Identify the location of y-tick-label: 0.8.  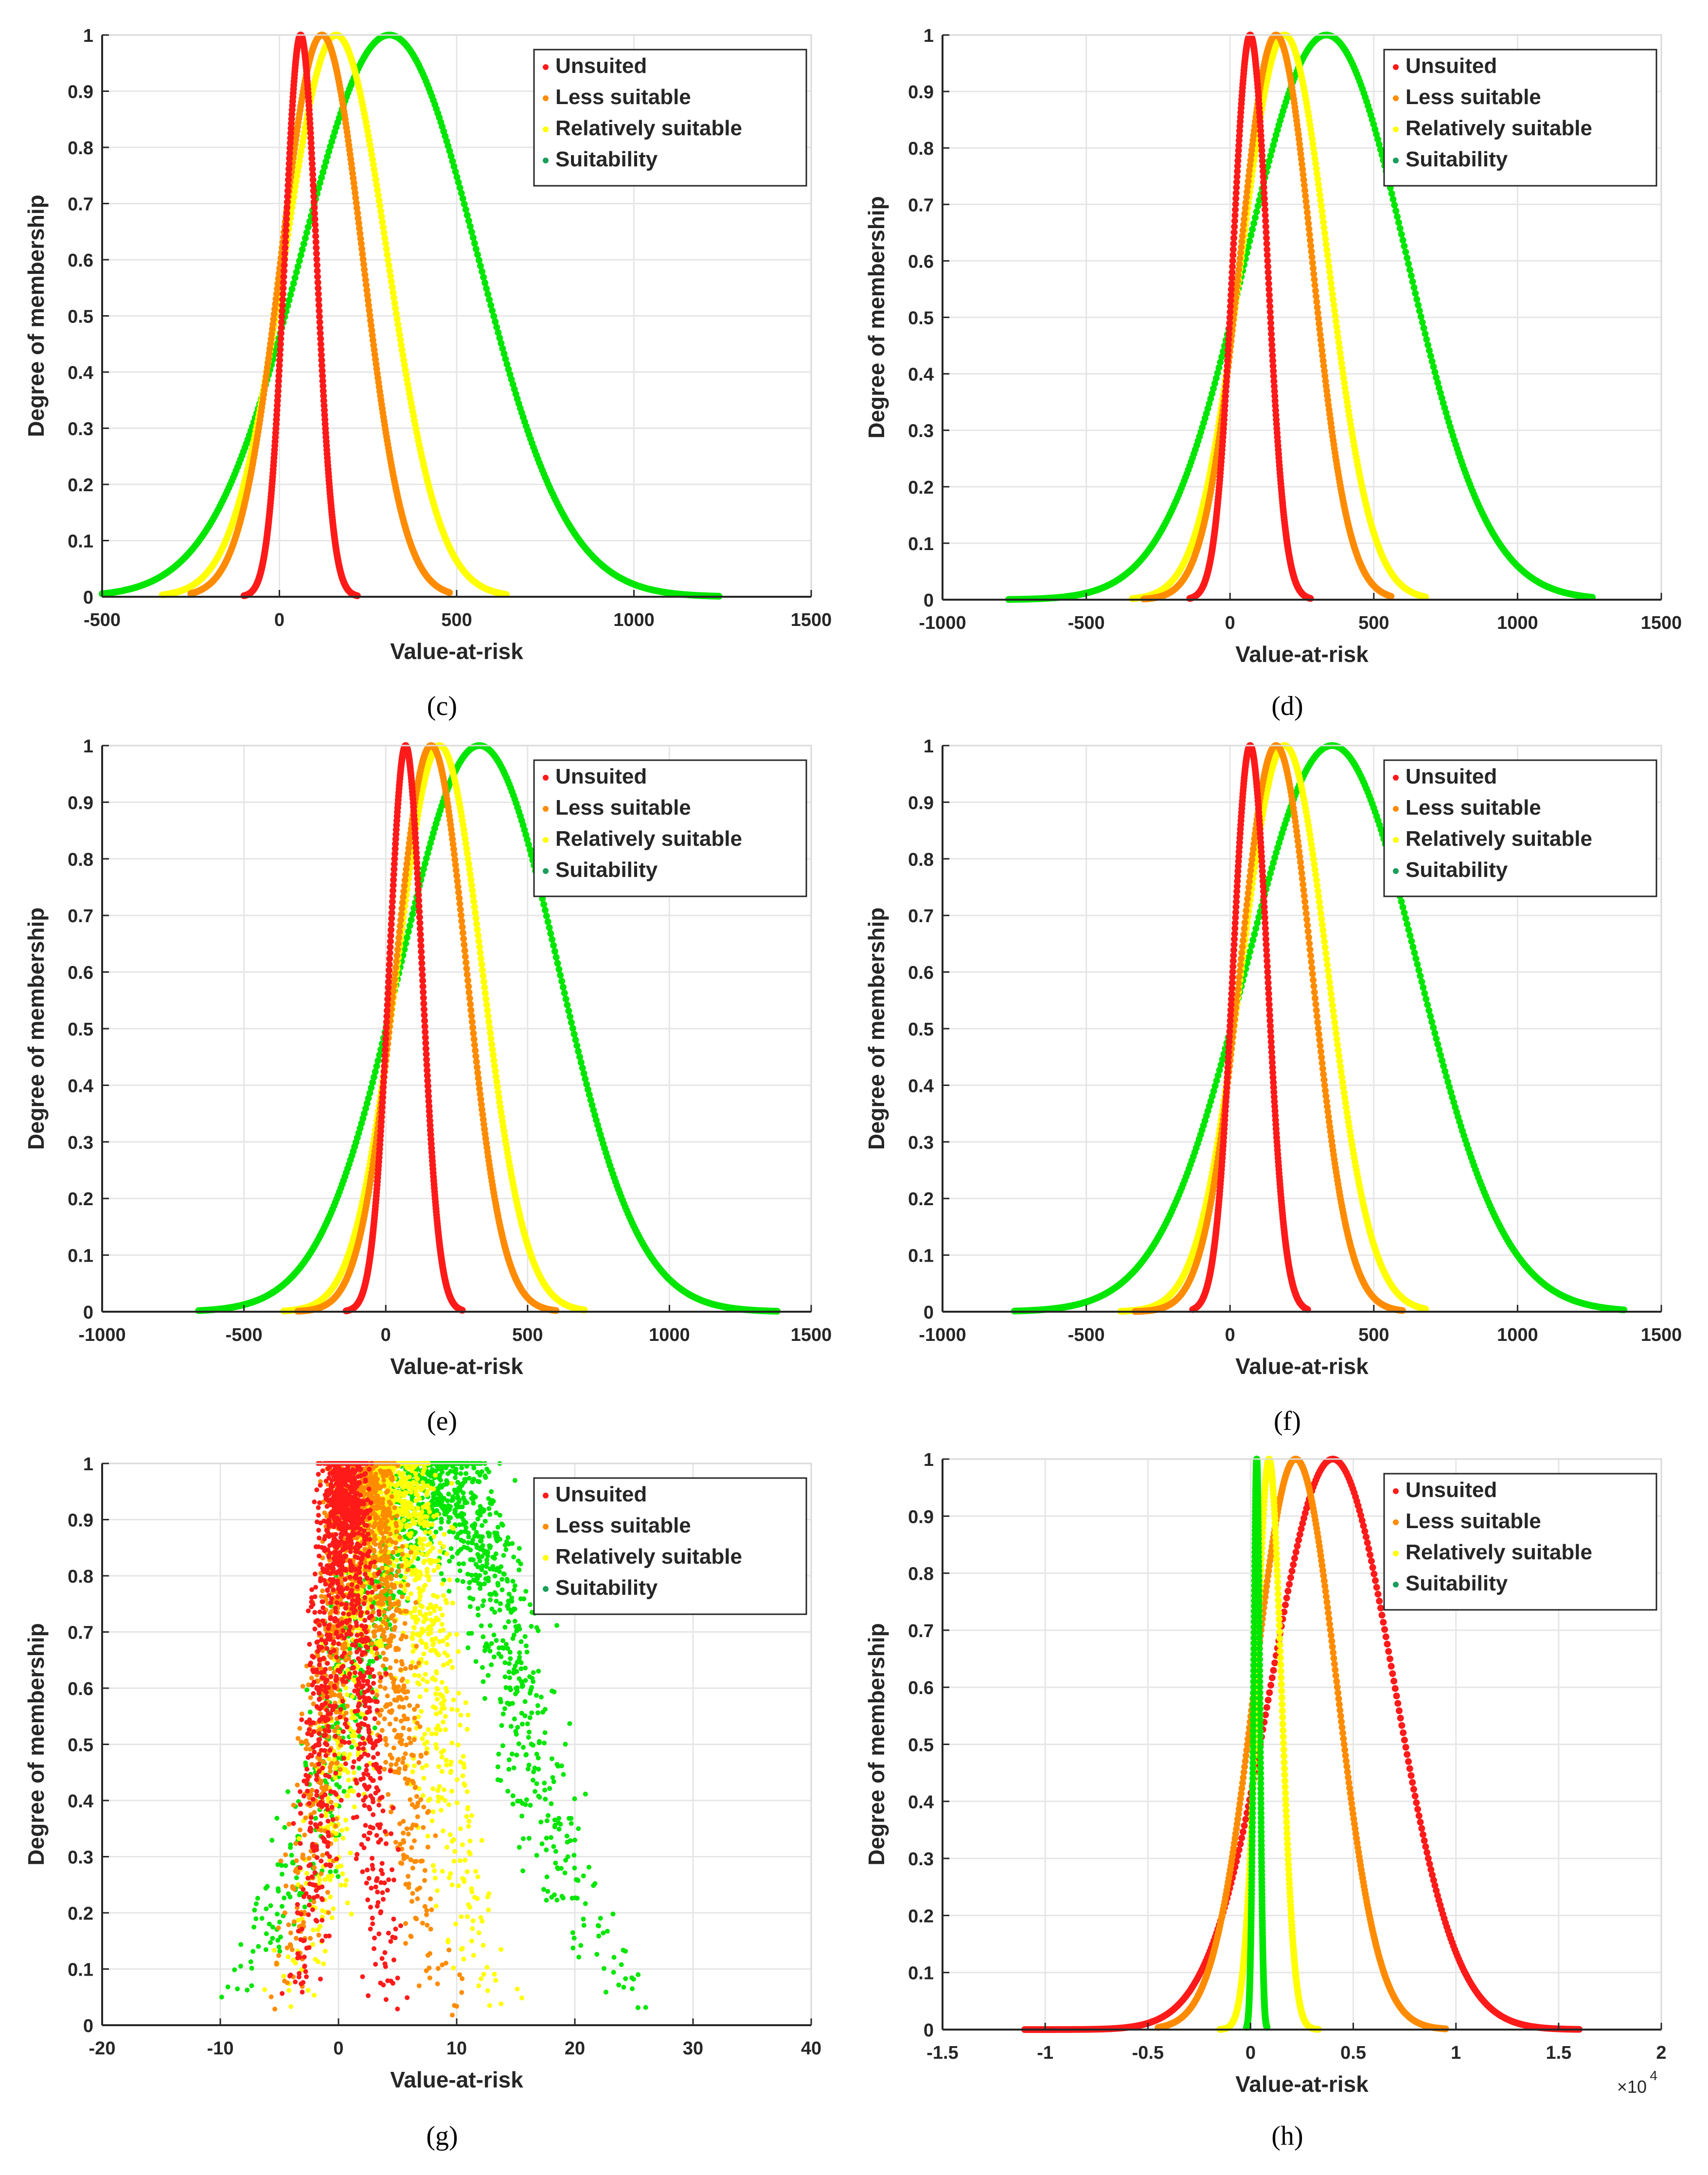
(80, 148).